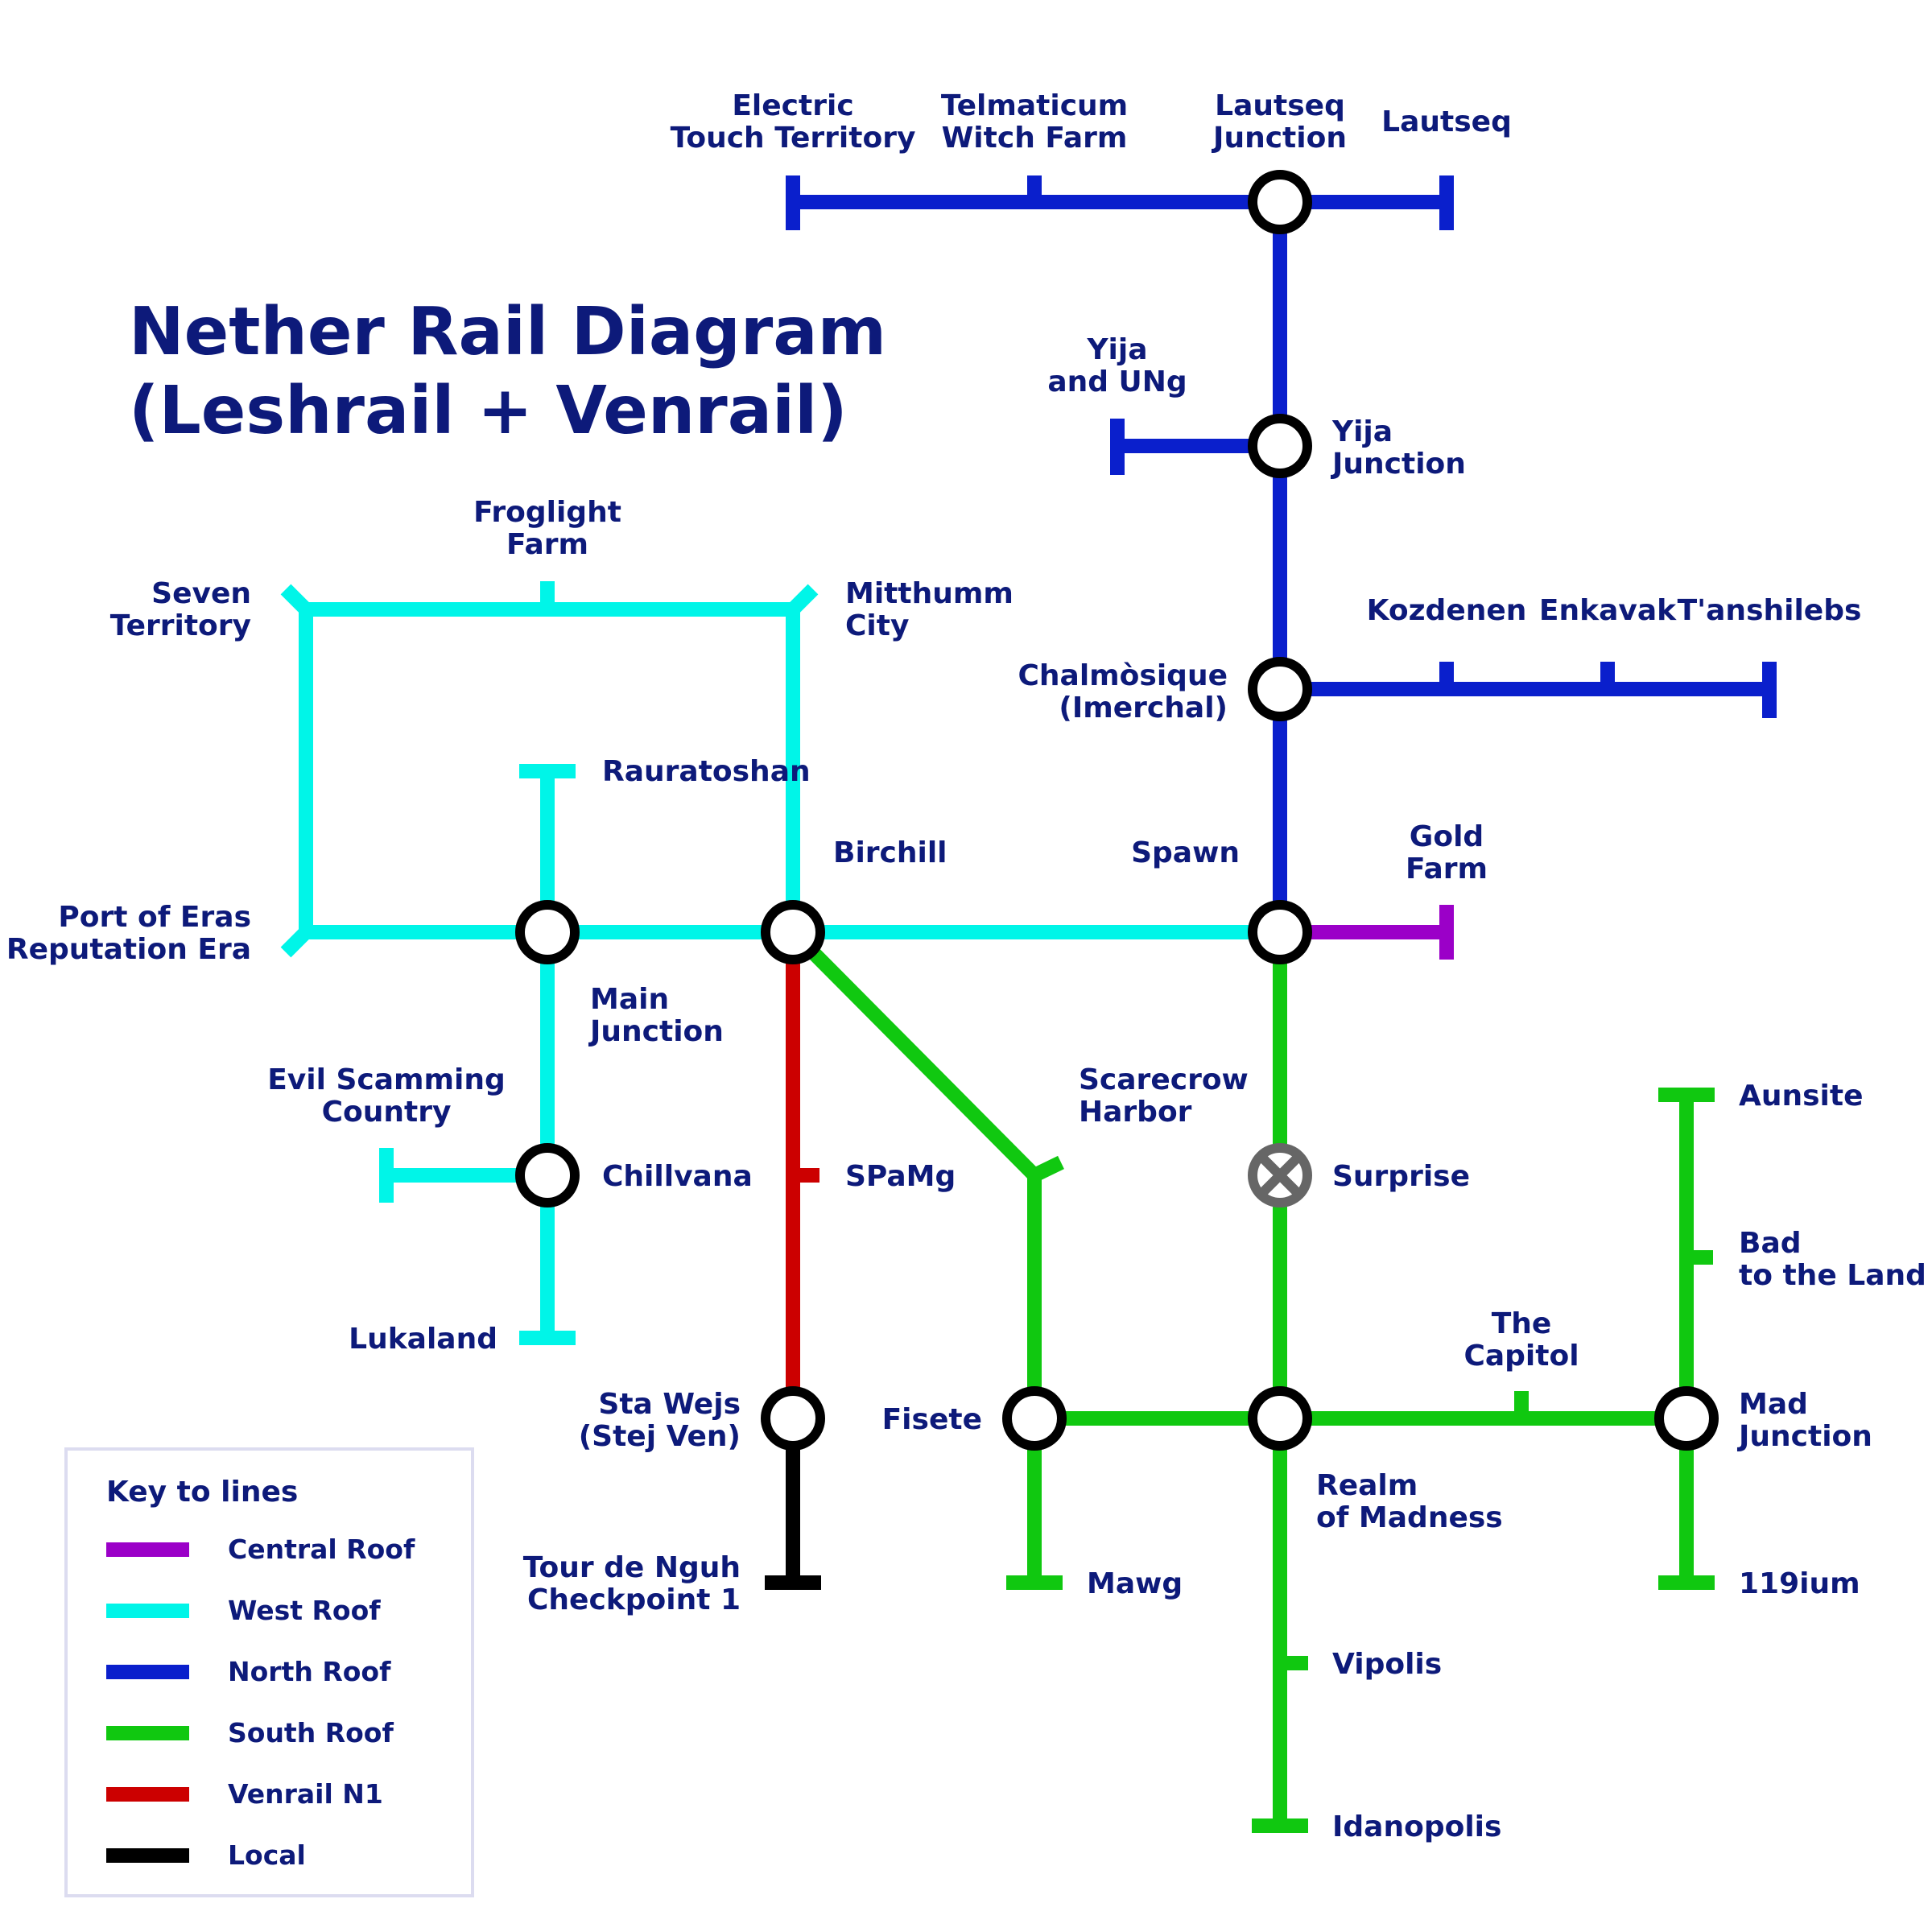  What do you see at coordinates (305, 1794) in the screenshot?
I see `legend-label-venrail: Venrail N1` at bounding box center [305, 1794].